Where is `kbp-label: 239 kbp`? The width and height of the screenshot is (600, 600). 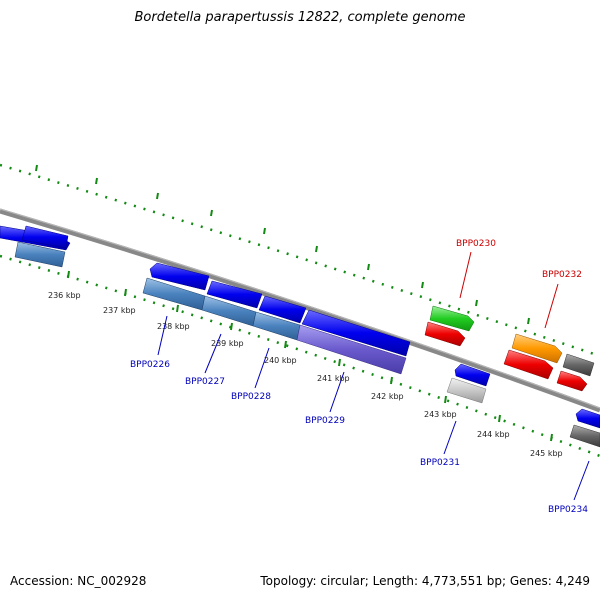 kbp-label: 239 kbp is located at coordinates (227, 343).